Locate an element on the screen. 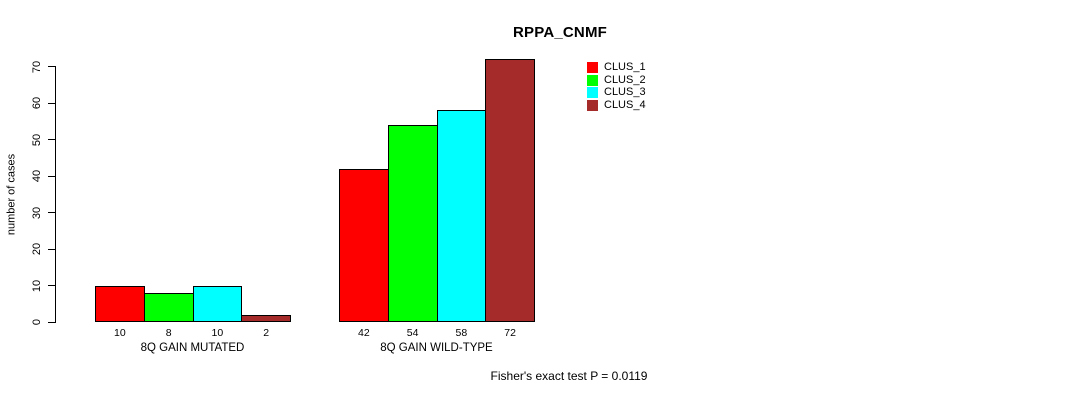 This screenshot has height=400, width=1090. bar-value-label: 42 is located at coordinates (364, 333).